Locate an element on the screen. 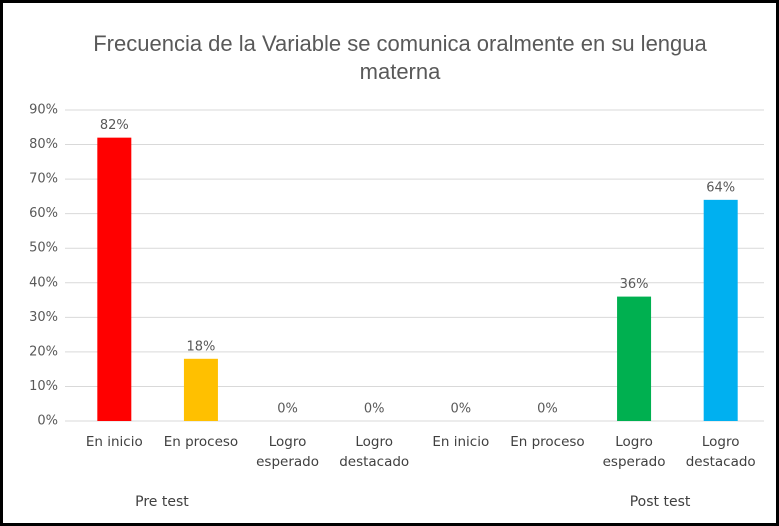  group-label: Post test is located at coordinates (660, 502).